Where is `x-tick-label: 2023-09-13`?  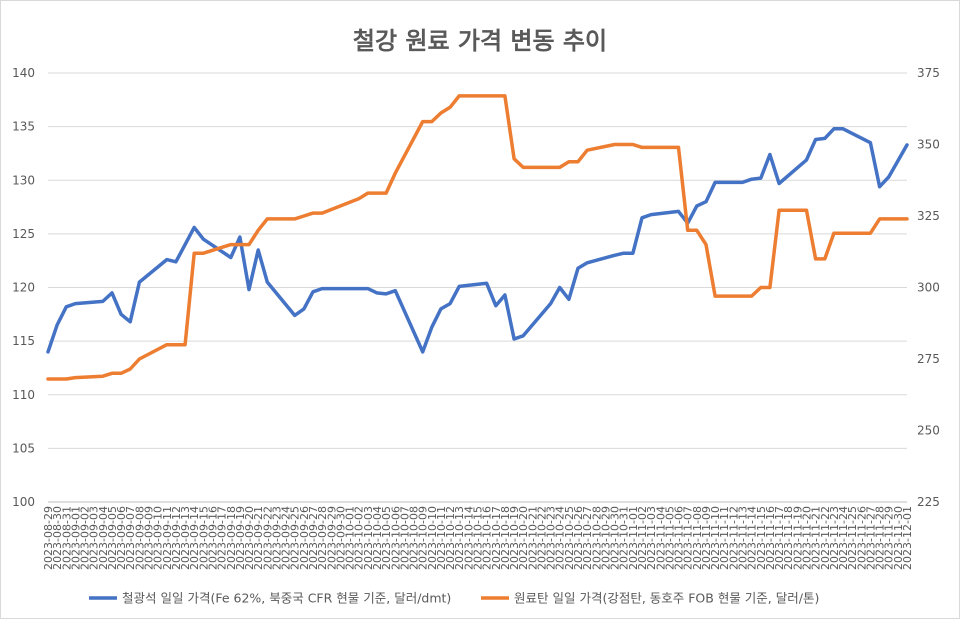
x-tick-label: 2023-09-13 is located at coordinates (185, 538).